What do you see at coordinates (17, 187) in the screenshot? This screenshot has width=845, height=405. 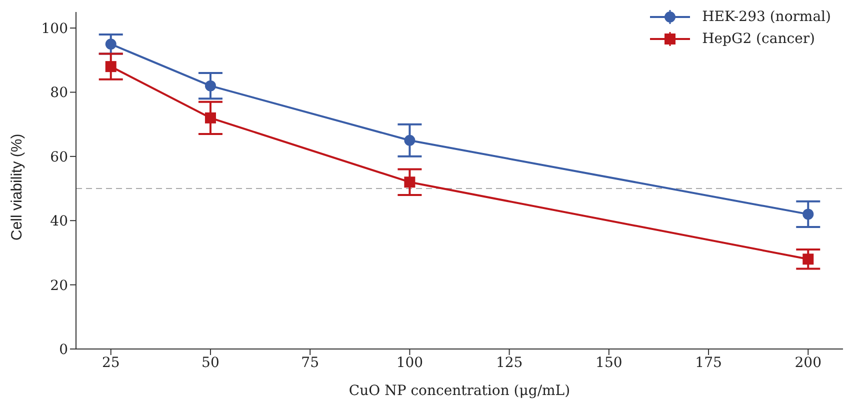 I see `y-axis-title: Cell viability (%)` at bounding box center [17, 187].